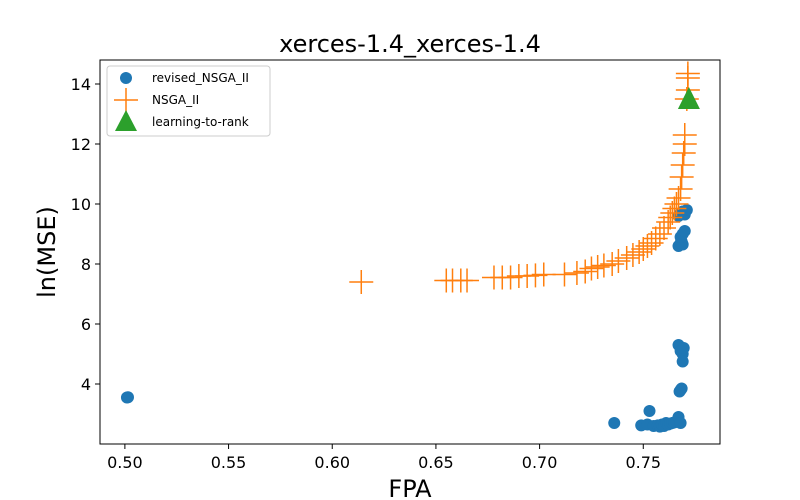 Image resolution: width=800 pixels, height=500 pixels. What do you see at coordinates (126, 78) in the screenshot?
I see `legend-marker-revised-nsga-ii` at bounding box center [126, 78].